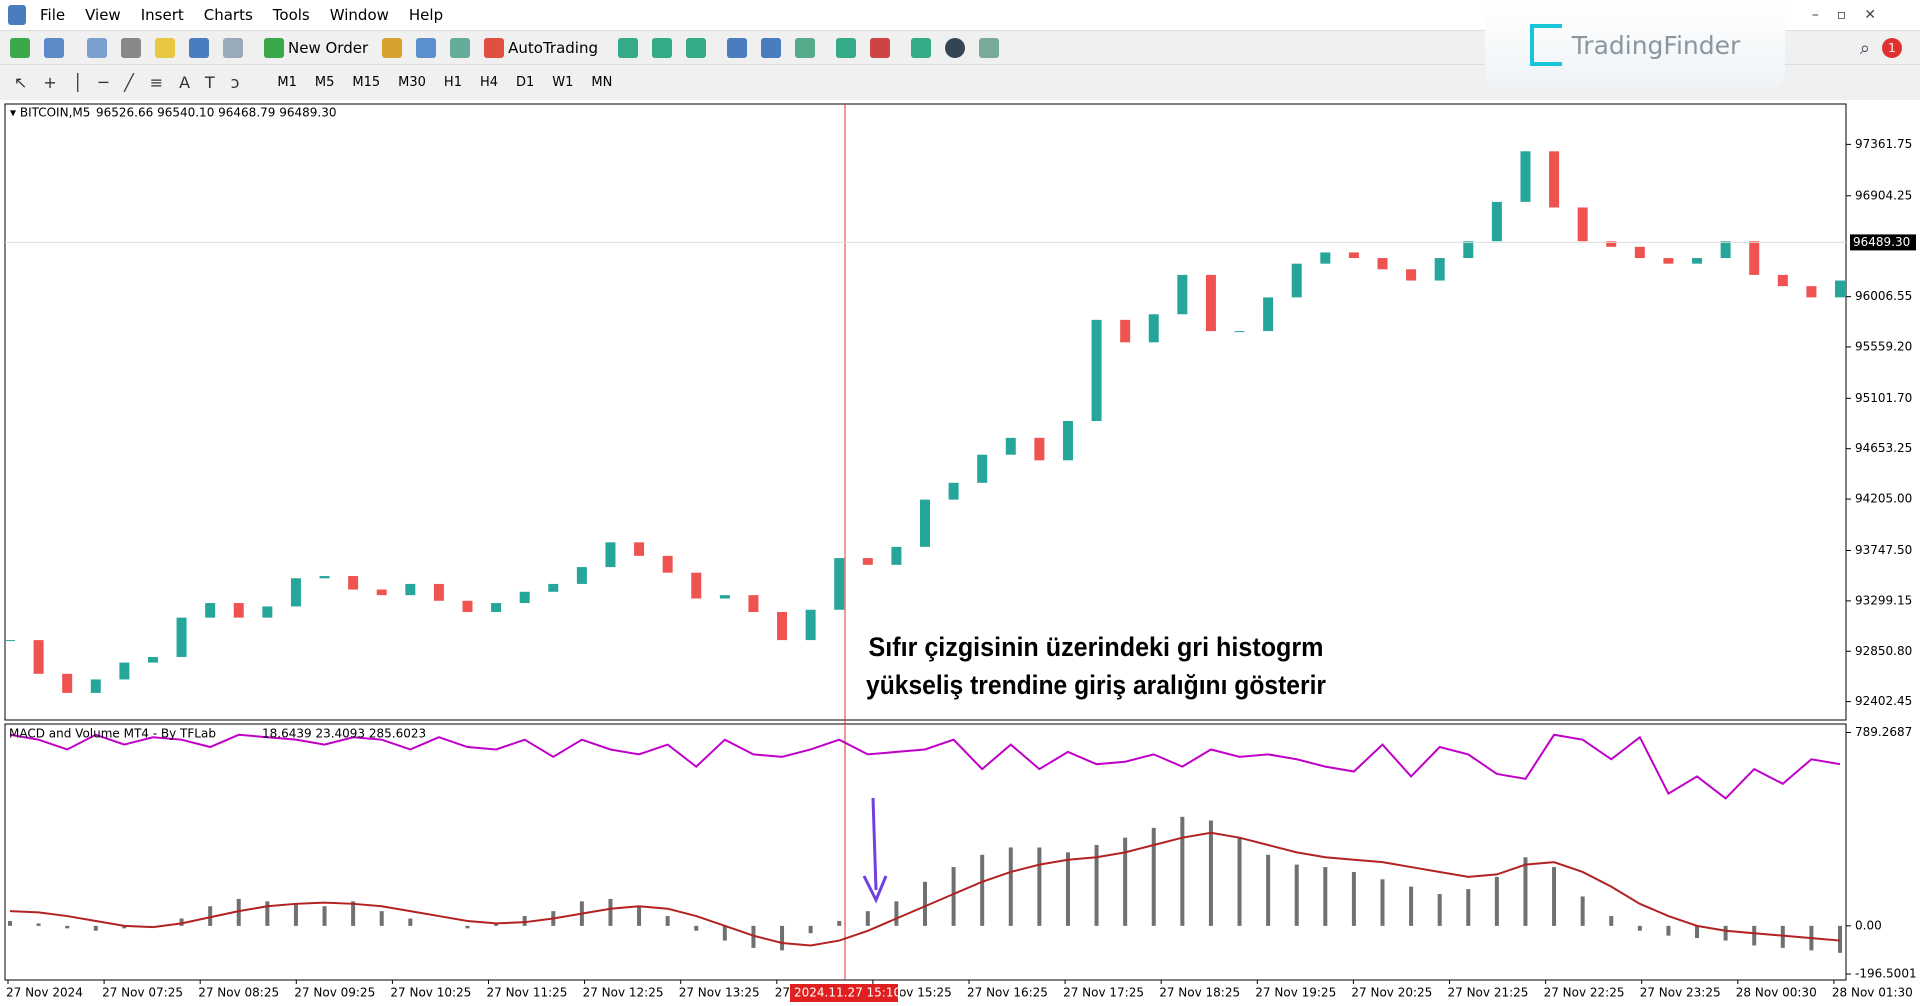 The image size is (1920, 1006). I want to click on timeframe-button: M30, so click(412, 82).